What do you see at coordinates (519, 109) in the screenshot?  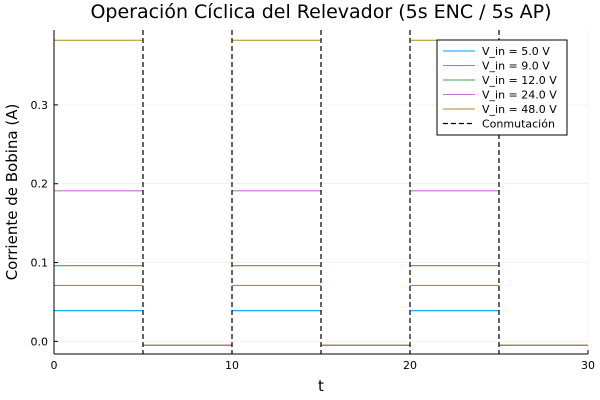 I see `legend-label-4: V_in = 48.0 V` at bounding box center [519, 109].